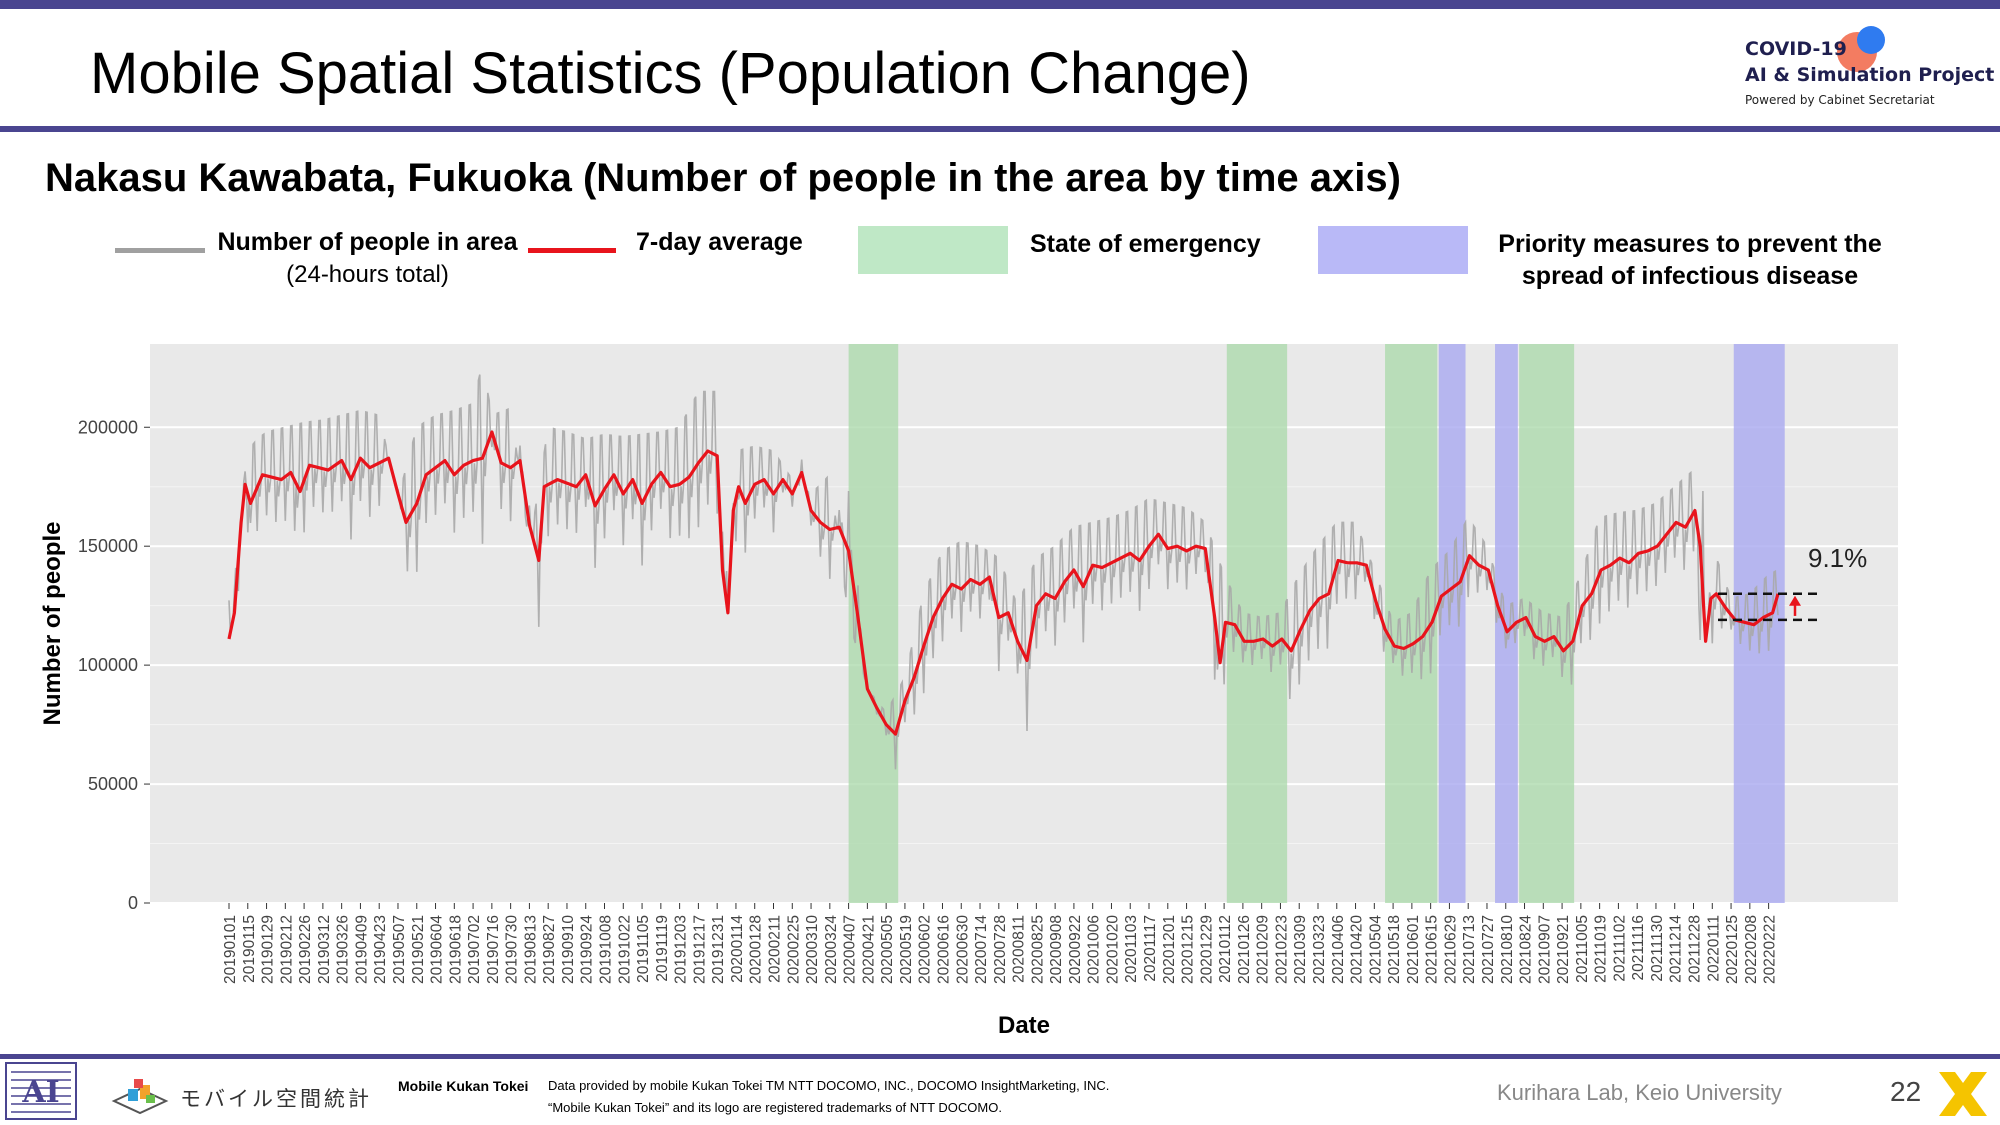  I want to click on x-tick-label: 20210727, so click(1488, 949).